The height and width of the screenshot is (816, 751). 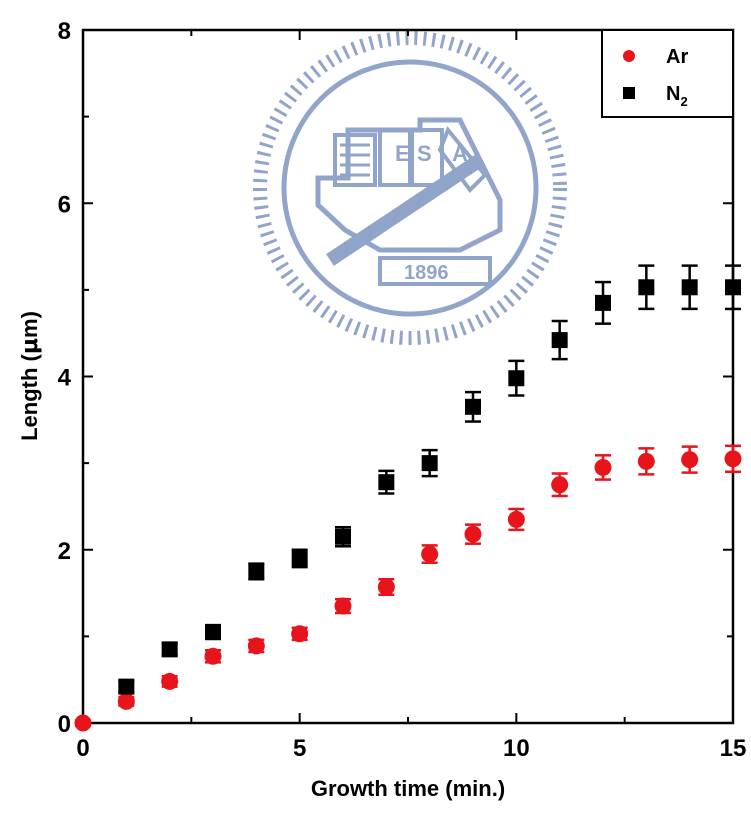 What do you see at coordinates (30, 346) in the screenshot?
I see `y-axis-title-mu: μ` at bounding box center [30, 346].